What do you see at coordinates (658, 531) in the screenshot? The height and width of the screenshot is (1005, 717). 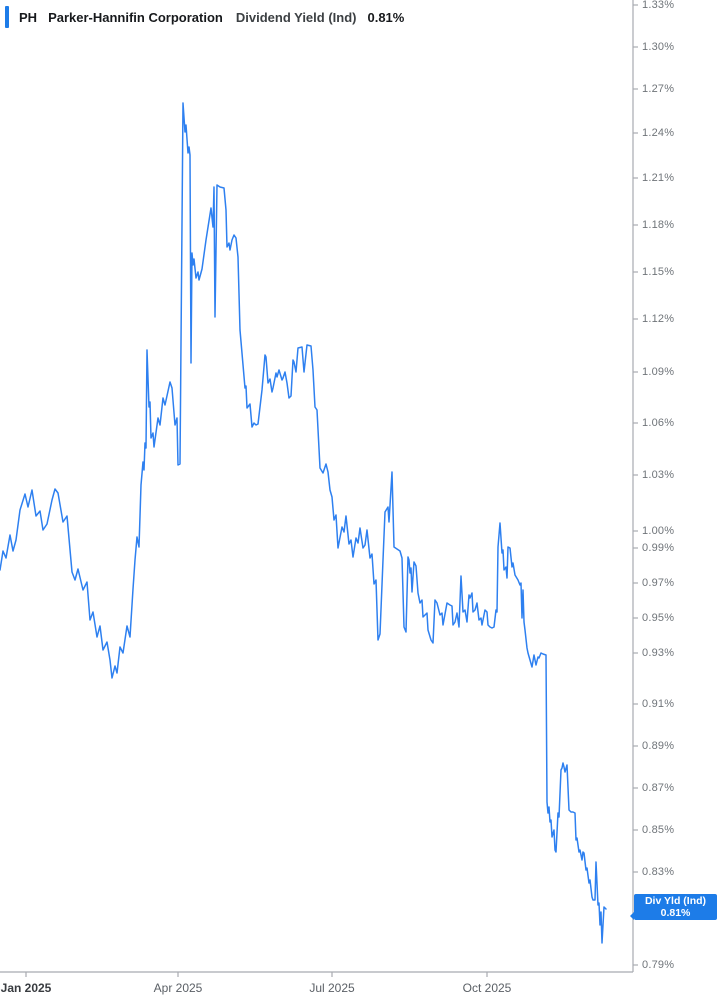 I see `y-tick-label: 1.00%` at bounding box center [658, 531].